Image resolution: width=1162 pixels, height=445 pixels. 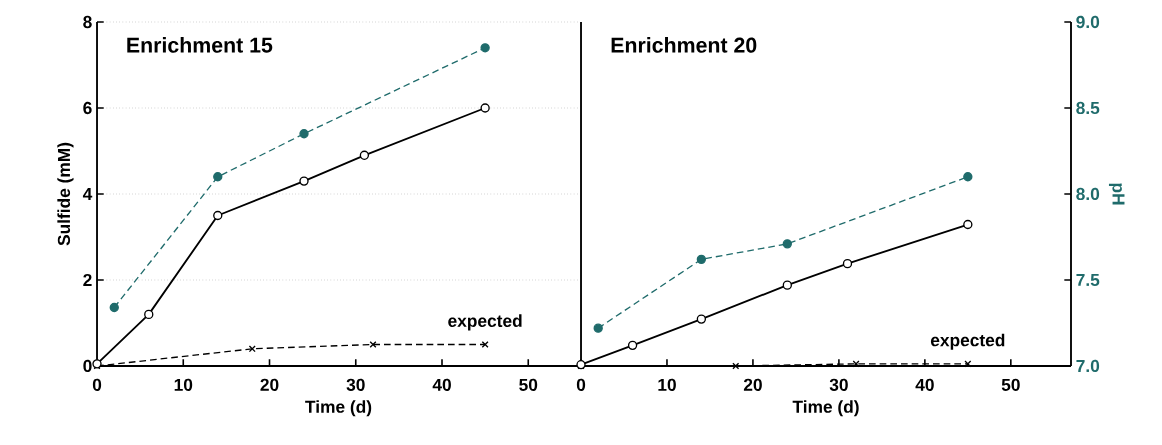 I want to click on y2-tick-label: 7.0, so click(x=1088, y=366).